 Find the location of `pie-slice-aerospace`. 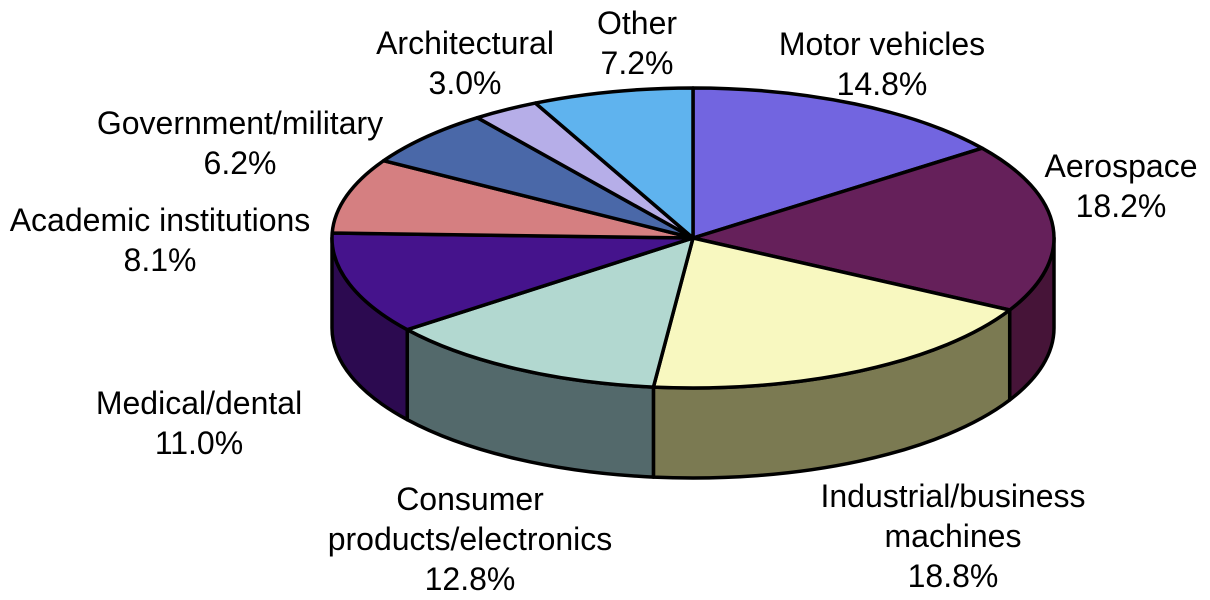

pie-slice-aerospace is located at coordinates (873, 229).